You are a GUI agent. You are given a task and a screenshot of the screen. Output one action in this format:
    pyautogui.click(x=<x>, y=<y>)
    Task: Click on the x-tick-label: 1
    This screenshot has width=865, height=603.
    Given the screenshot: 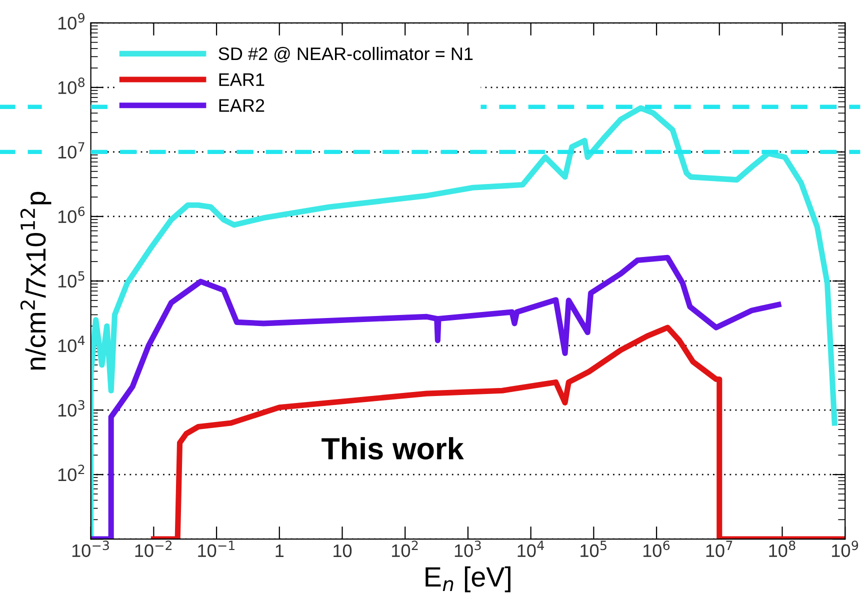 What is the action you would take?
    pyautogui.click(x=280, y=551)
    